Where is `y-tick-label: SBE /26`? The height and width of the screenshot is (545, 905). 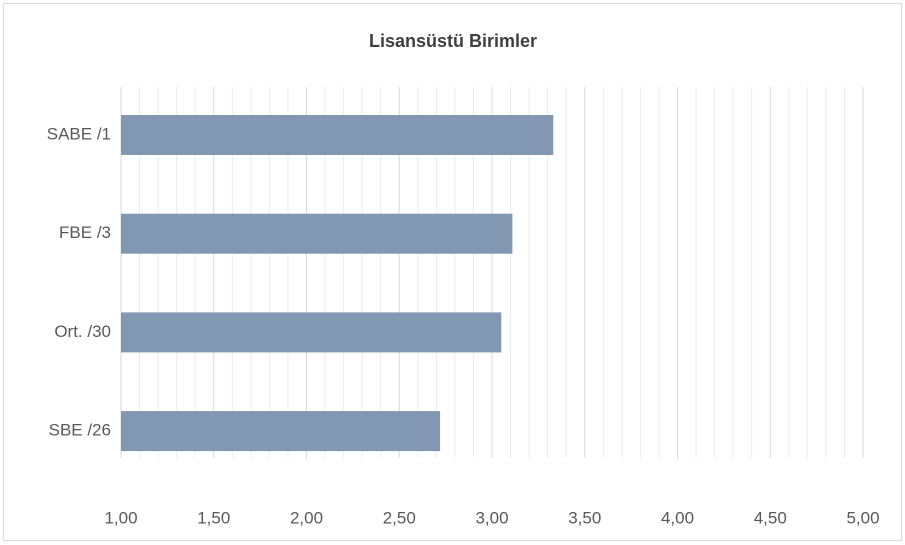 y-tick-label: SBE /26 is located at coordinates (80, 430).